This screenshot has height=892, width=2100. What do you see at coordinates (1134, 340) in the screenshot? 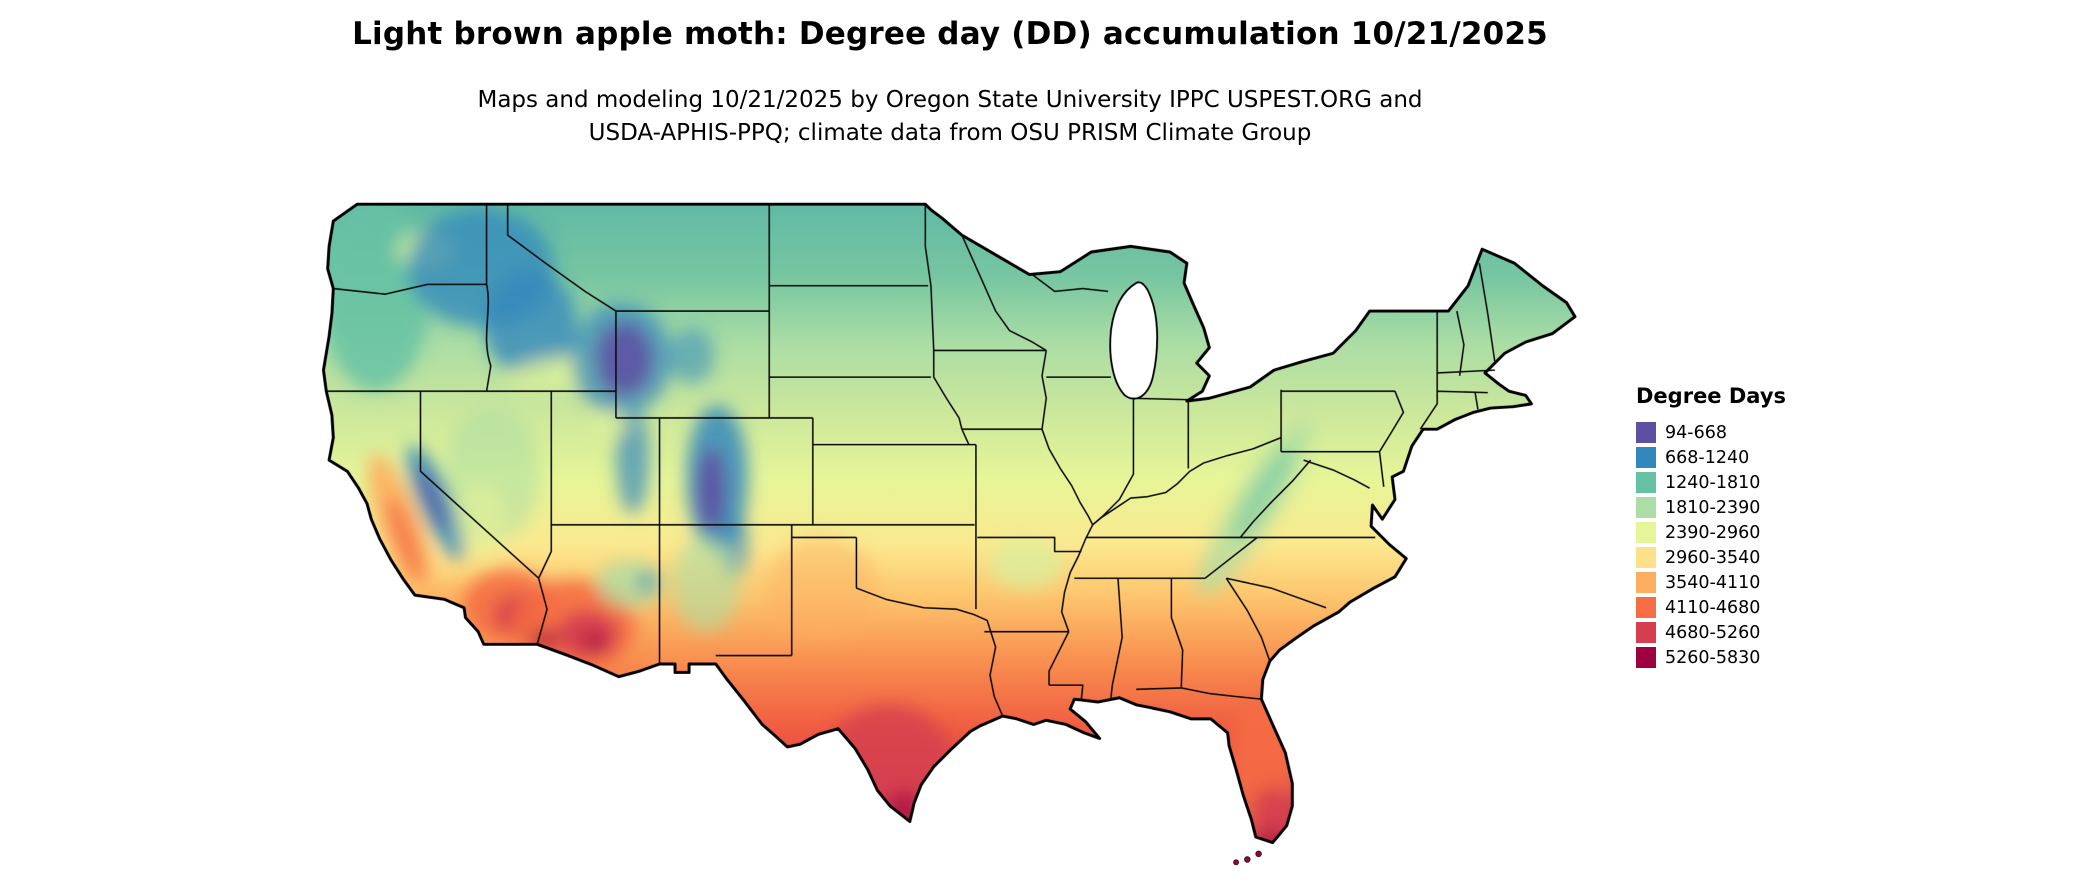
I see `lake-michigan` at bounding box center [1134, 340].